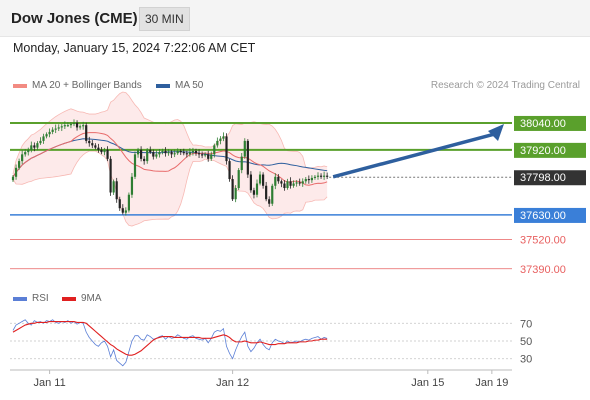 This screenshot has height=400, width=590. Describe the element at coordinates (232, 383) in the screenshot. I see `x-tick-label: Jan 12` at that location.